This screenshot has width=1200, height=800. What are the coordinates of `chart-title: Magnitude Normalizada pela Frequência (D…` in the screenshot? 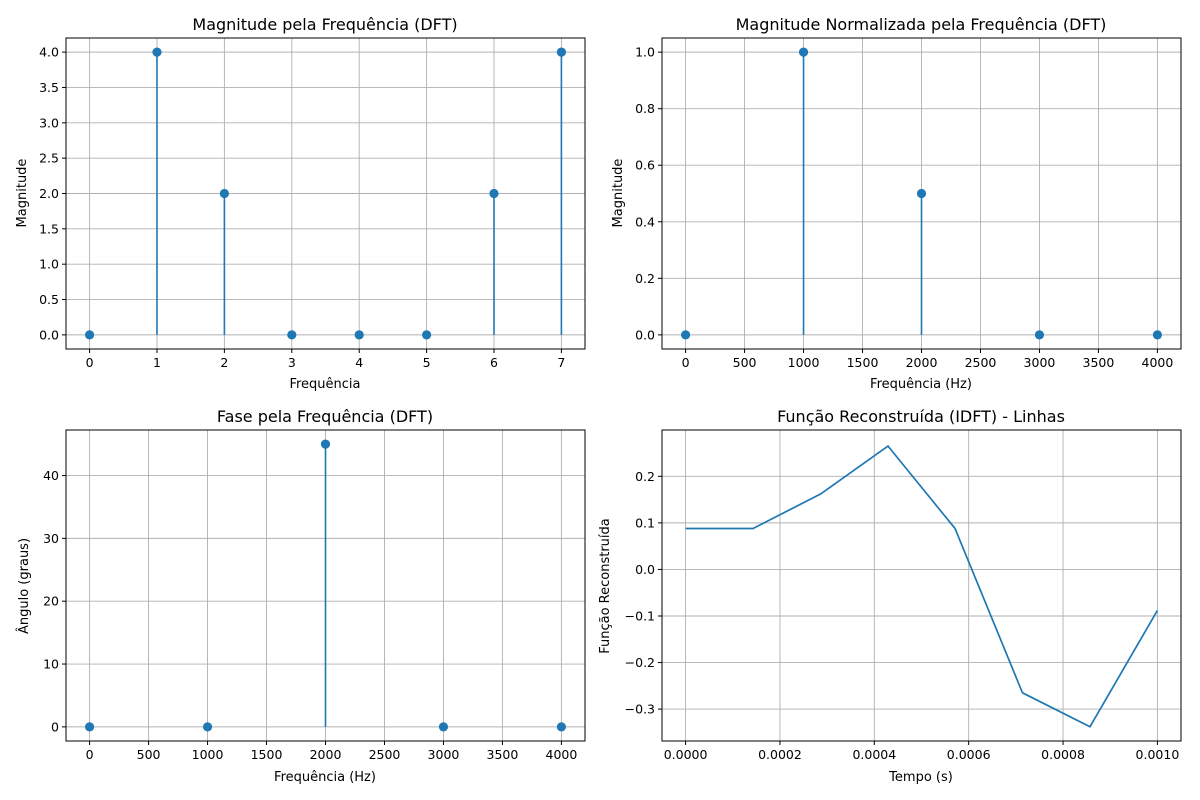 It's located at (921, 24).